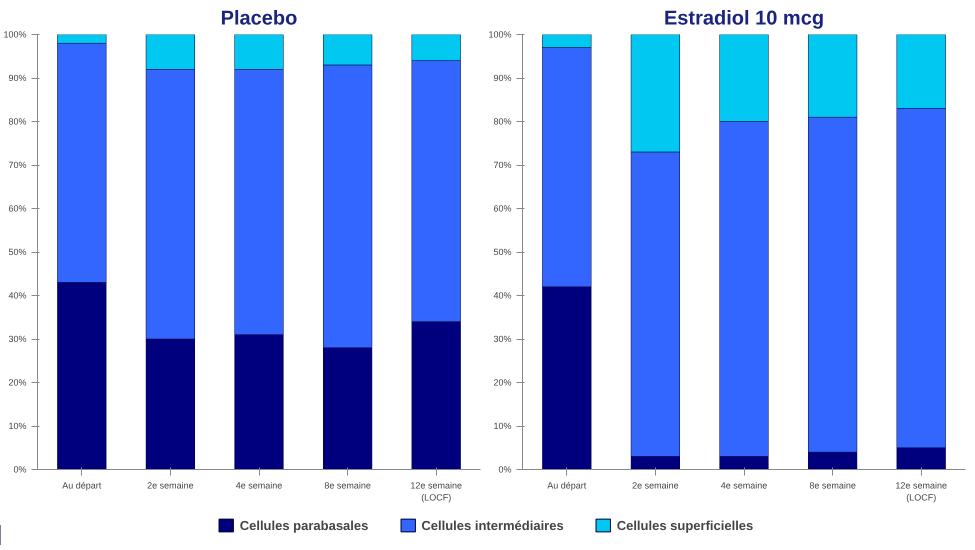 Image resolution: width=975 pixels, height=550 pixels. I want to click on chart-title: Estradiol 10 mcg, so click(744, 19).